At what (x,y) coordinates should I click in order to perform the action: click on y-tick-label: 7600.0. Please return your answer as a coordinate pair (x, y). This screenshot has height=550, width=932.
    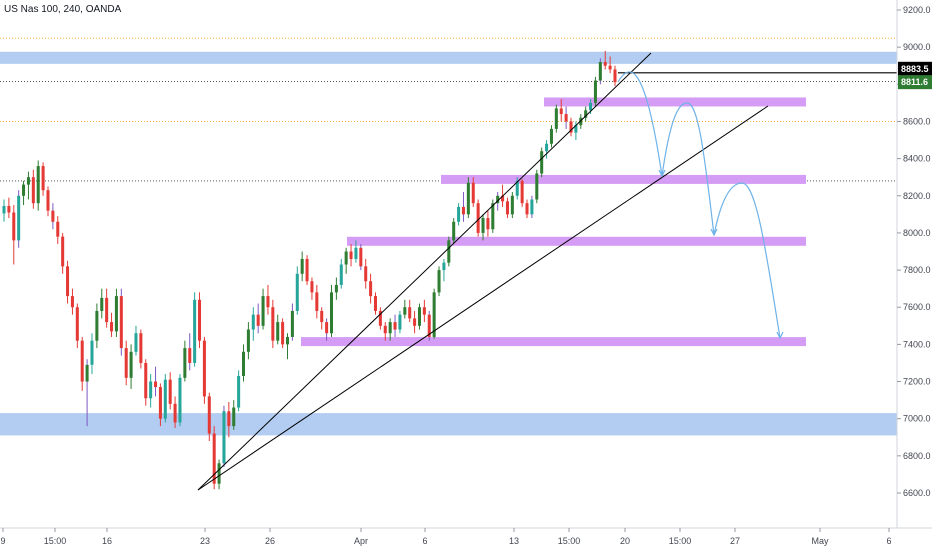
    Looking at the image, I should click on (917, 307).